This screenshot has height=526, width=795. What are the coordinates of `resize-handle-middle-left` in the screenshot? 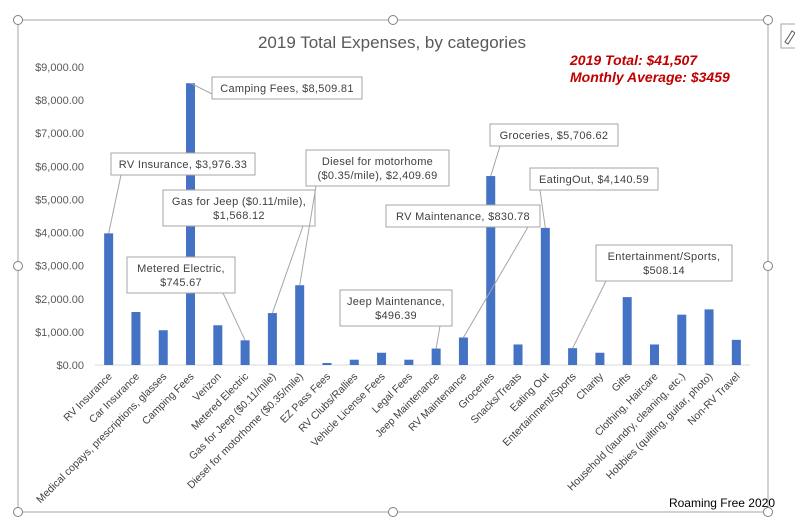 It's located at (18, 266).